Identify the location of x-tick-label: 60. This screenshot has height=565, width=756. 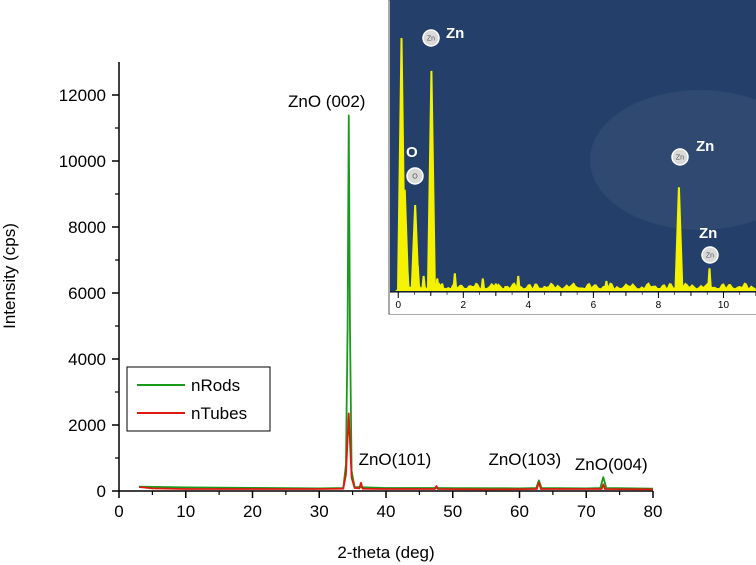
(519, 511).